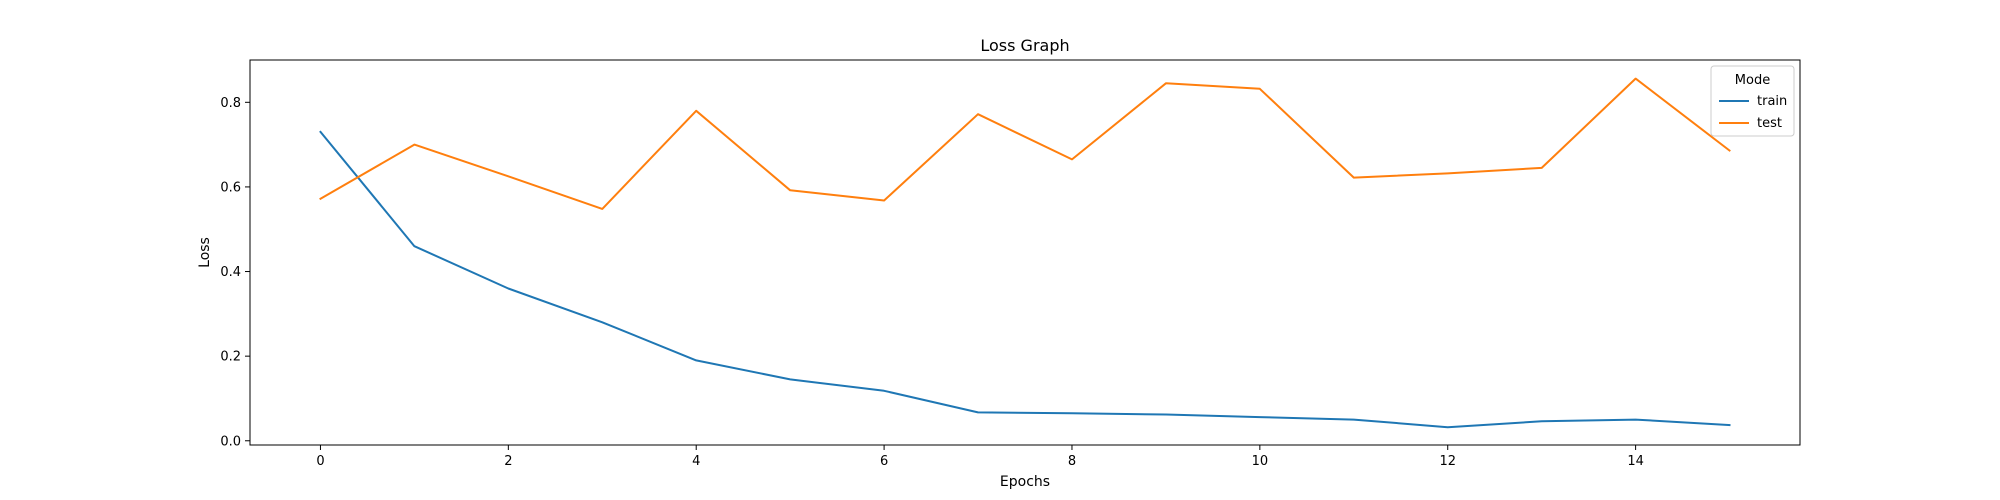  Describe the element at coordinates (1447, 461) in the screenshot. I see `x-tick-label: 12` at that location.